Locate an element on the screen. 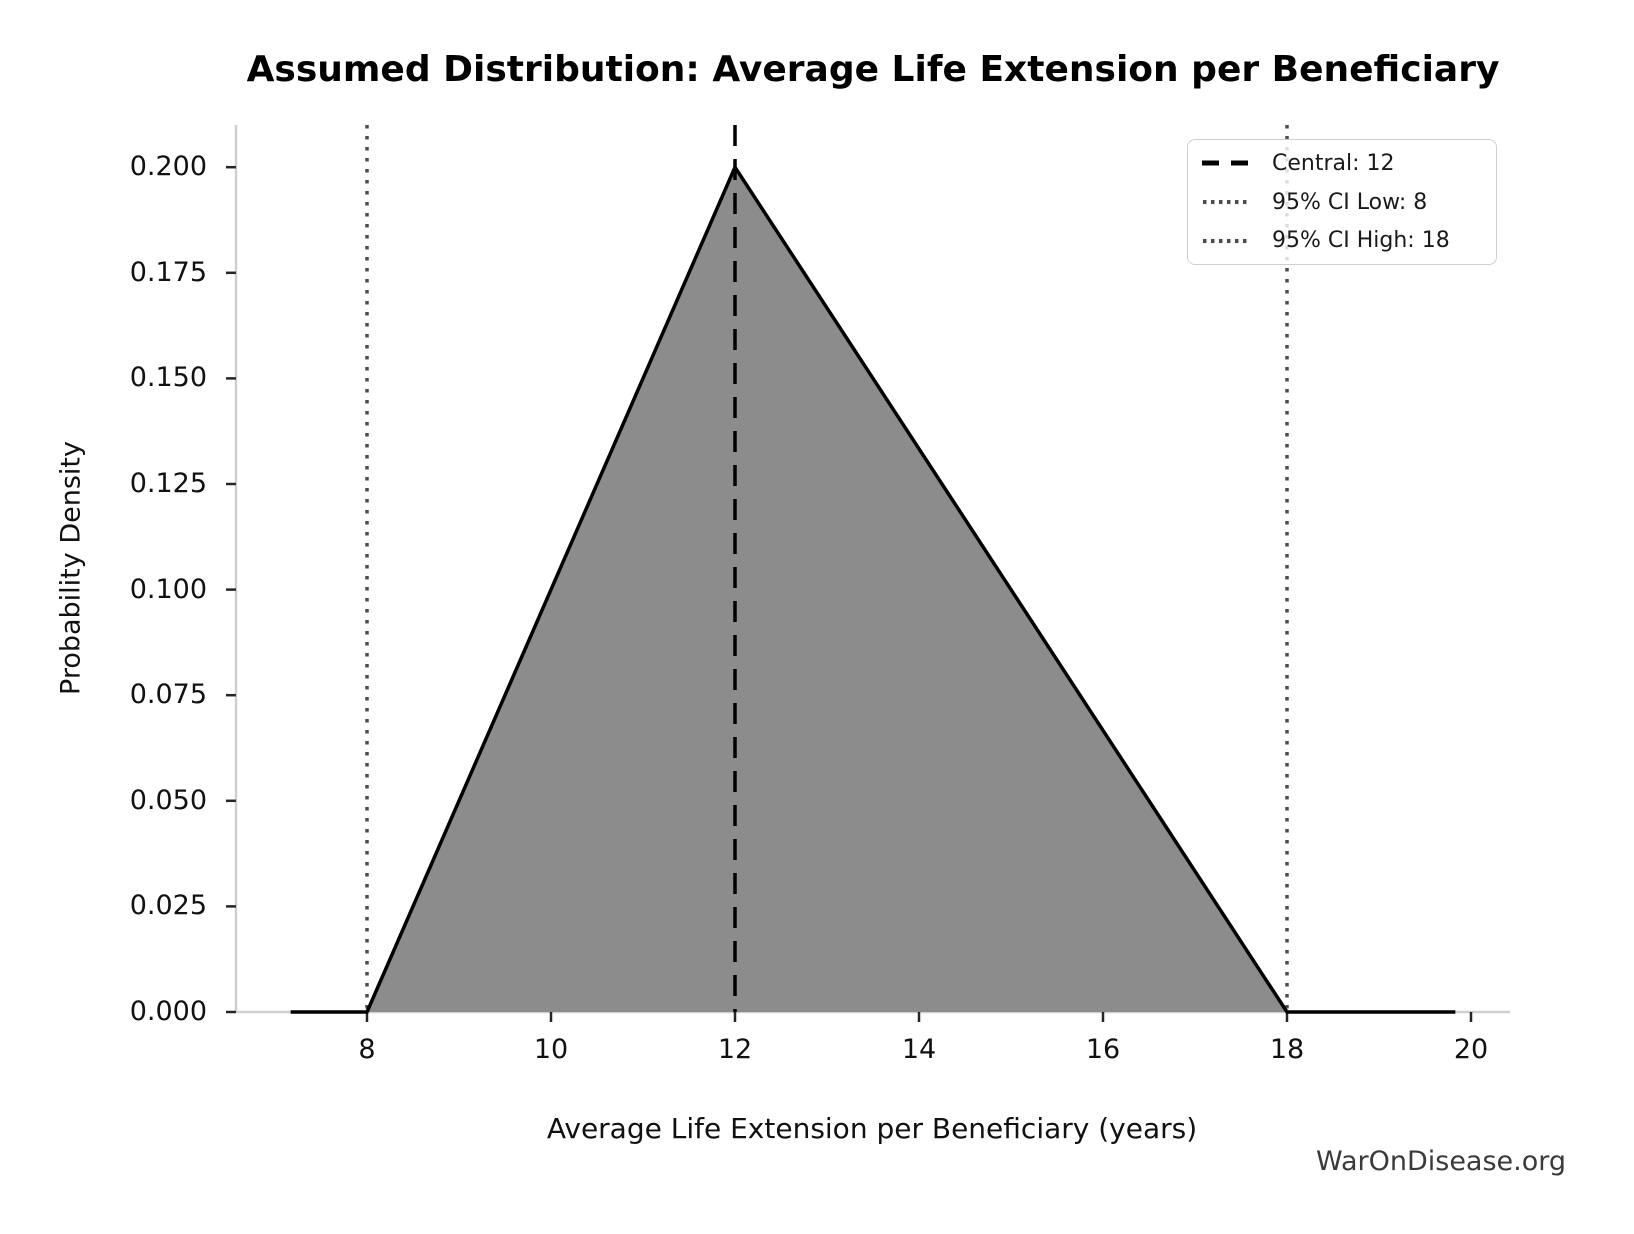 This screenshot has height=1234, width=1634. y-tick-label: 0.200 is located at coordinates (168, 167).